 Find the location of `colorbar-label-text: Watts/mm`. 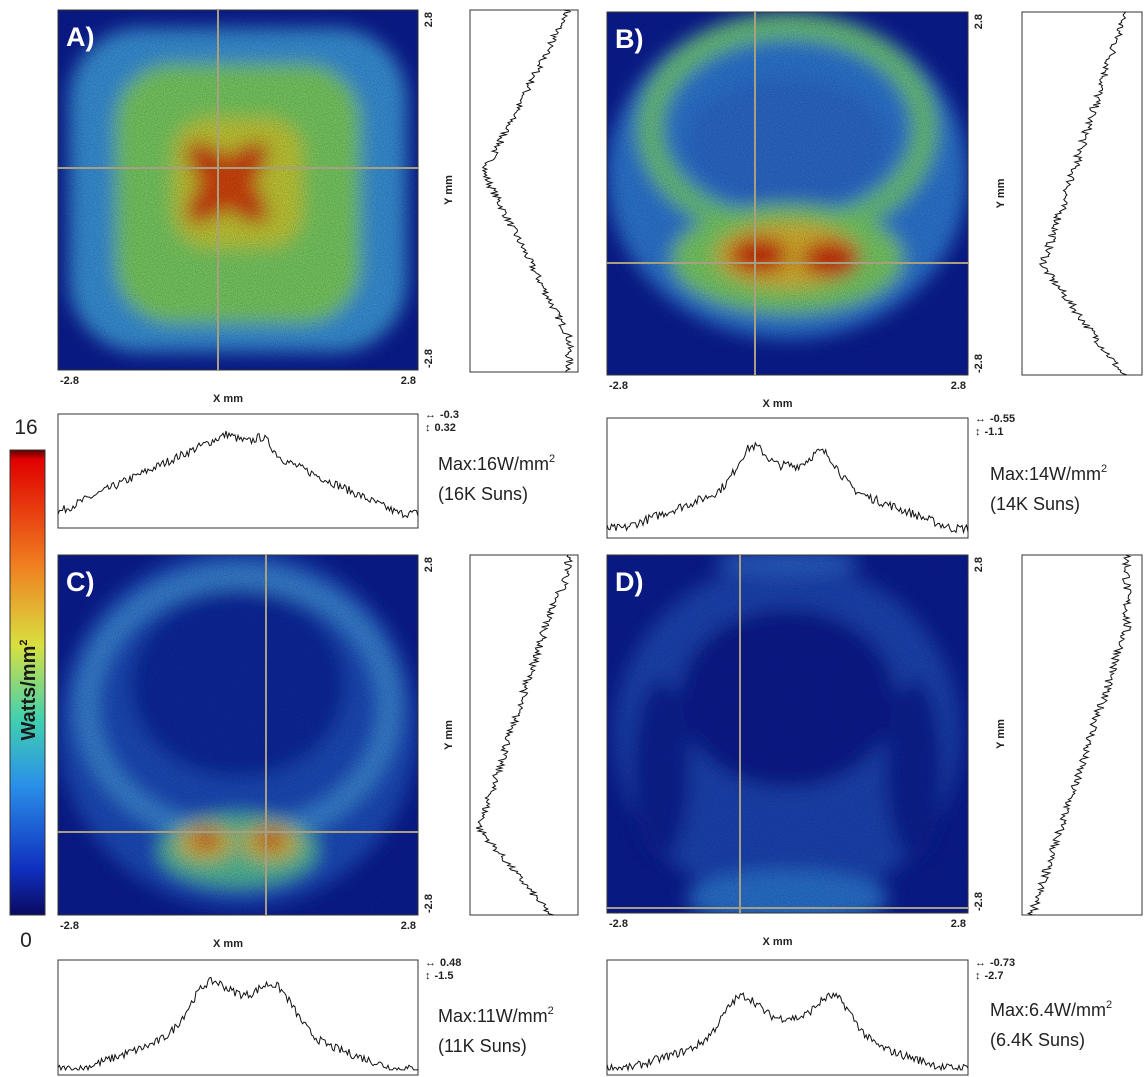

colorbar-label-text: Watts/mm is located at coordinates (29, 693).